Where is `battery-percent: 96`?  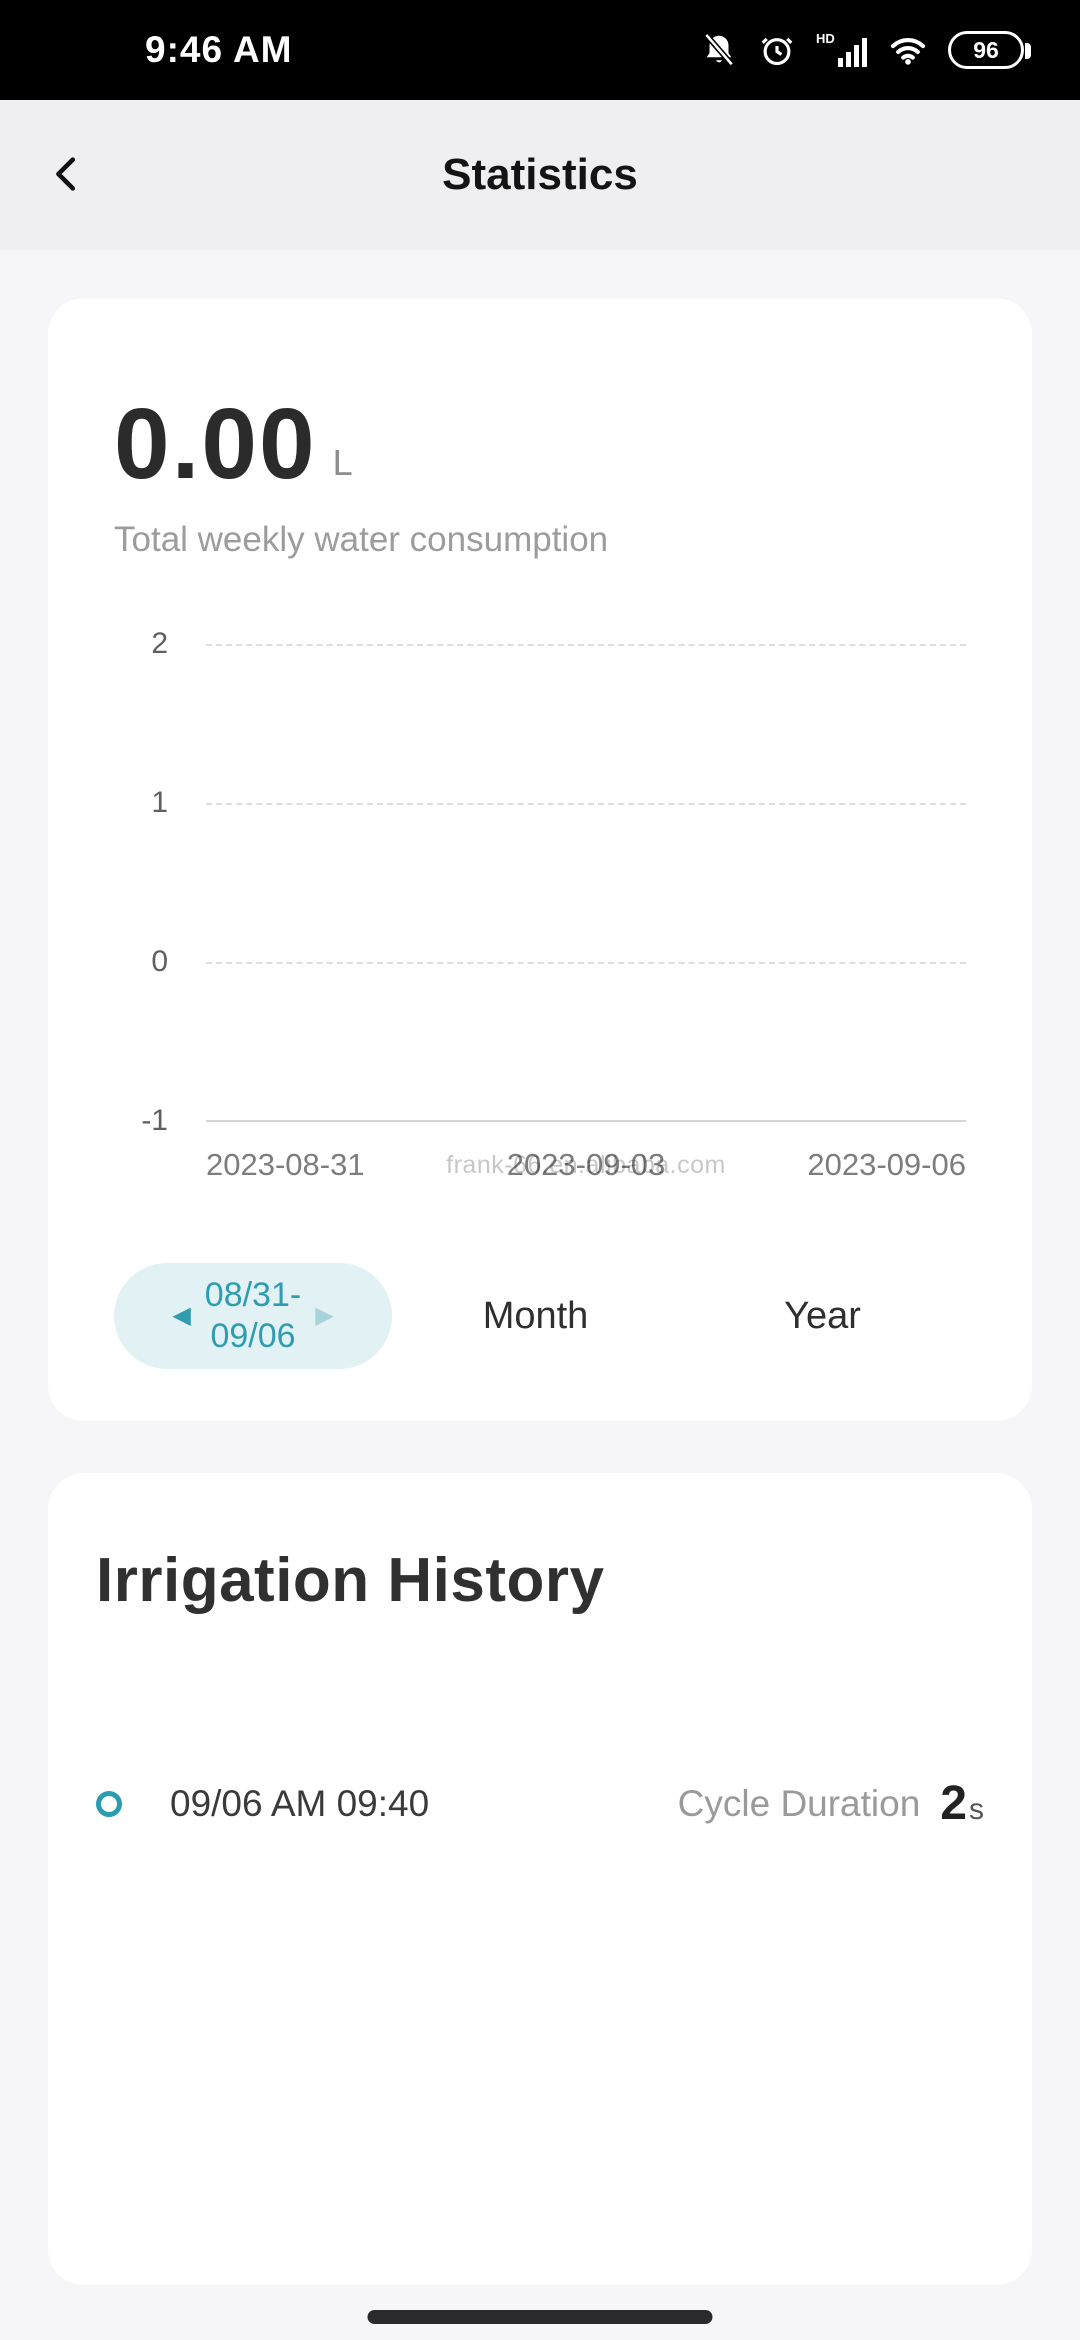
battery-percent: 96 is located at coordinates (986, 49).